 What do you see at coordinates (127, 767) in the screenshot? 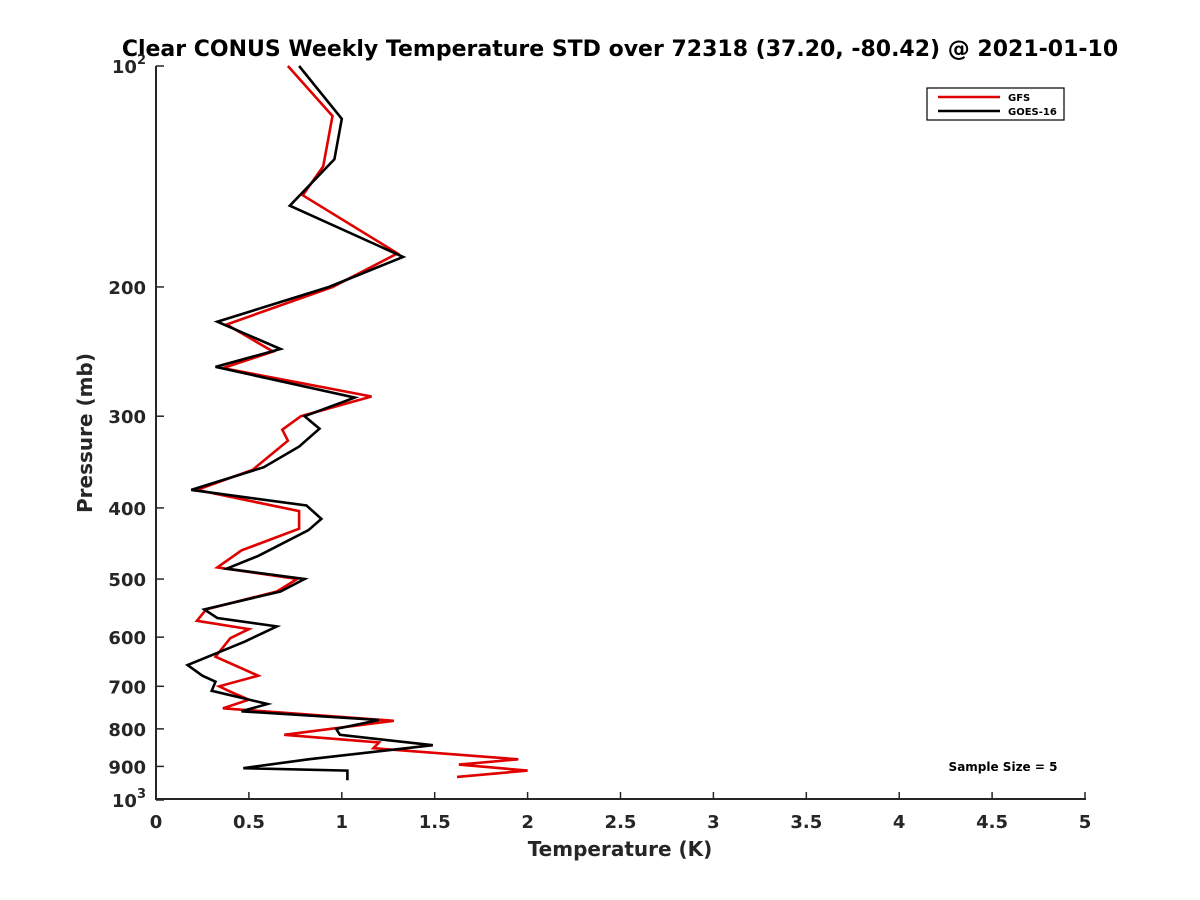
I see `y-tick-label: 900` at bounding box center [127, 767].